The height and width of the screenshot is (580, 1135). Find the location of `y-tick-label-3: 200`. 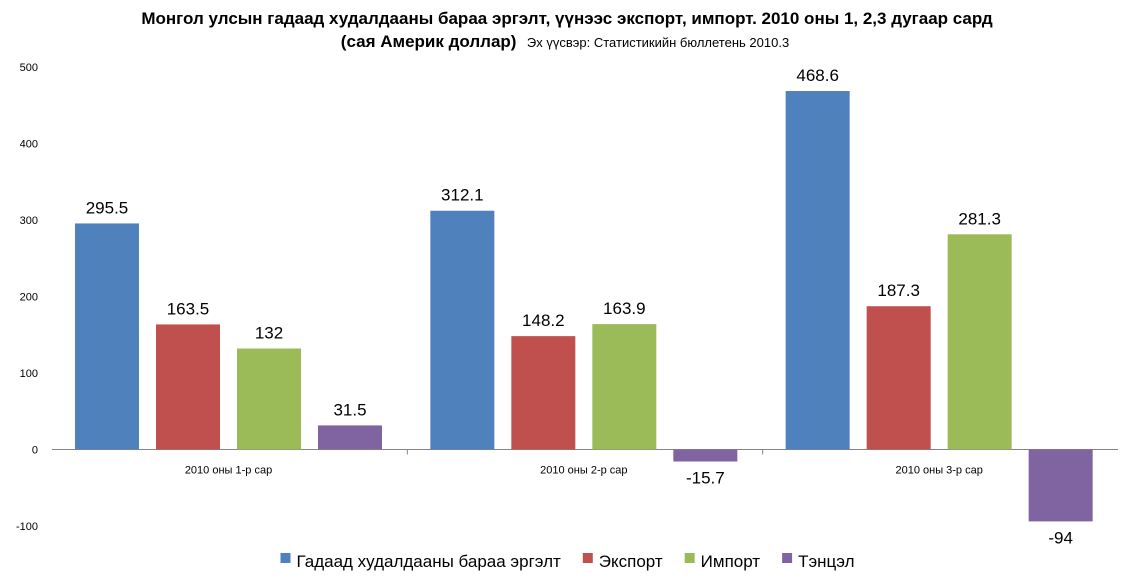

y-tick-label-3: 200 is located at coordinates (29, 298).